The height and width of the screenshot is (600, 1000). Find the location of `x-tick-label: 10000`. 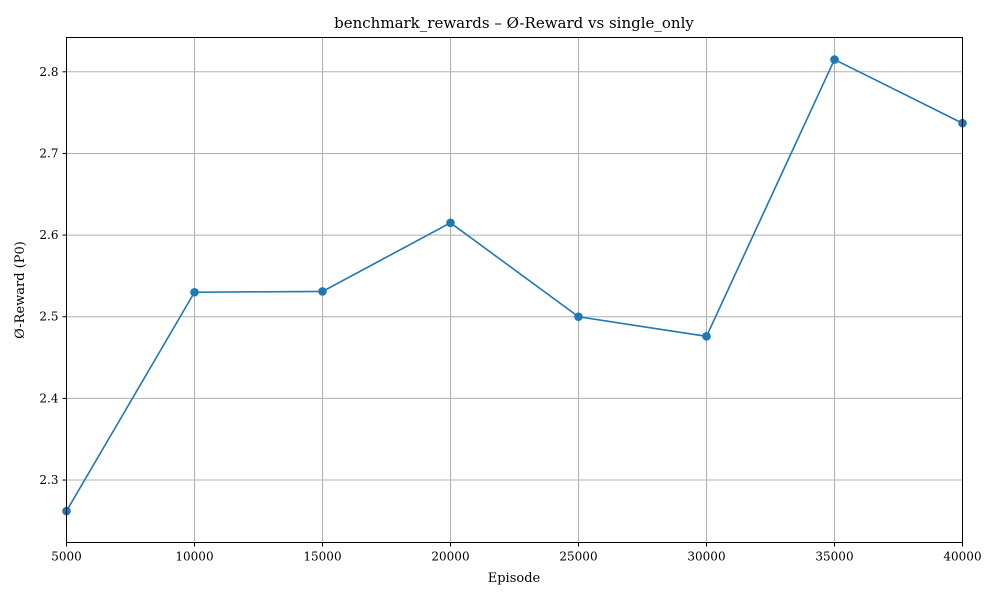

x-tick-label: 10000 is located at coordinates (194, 557).